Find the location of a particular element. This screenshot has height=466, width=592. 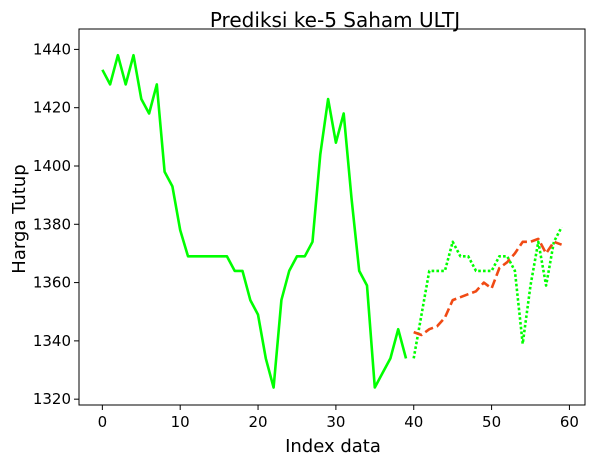

x-tick-label: 10 is located at coordinates (180, 422).